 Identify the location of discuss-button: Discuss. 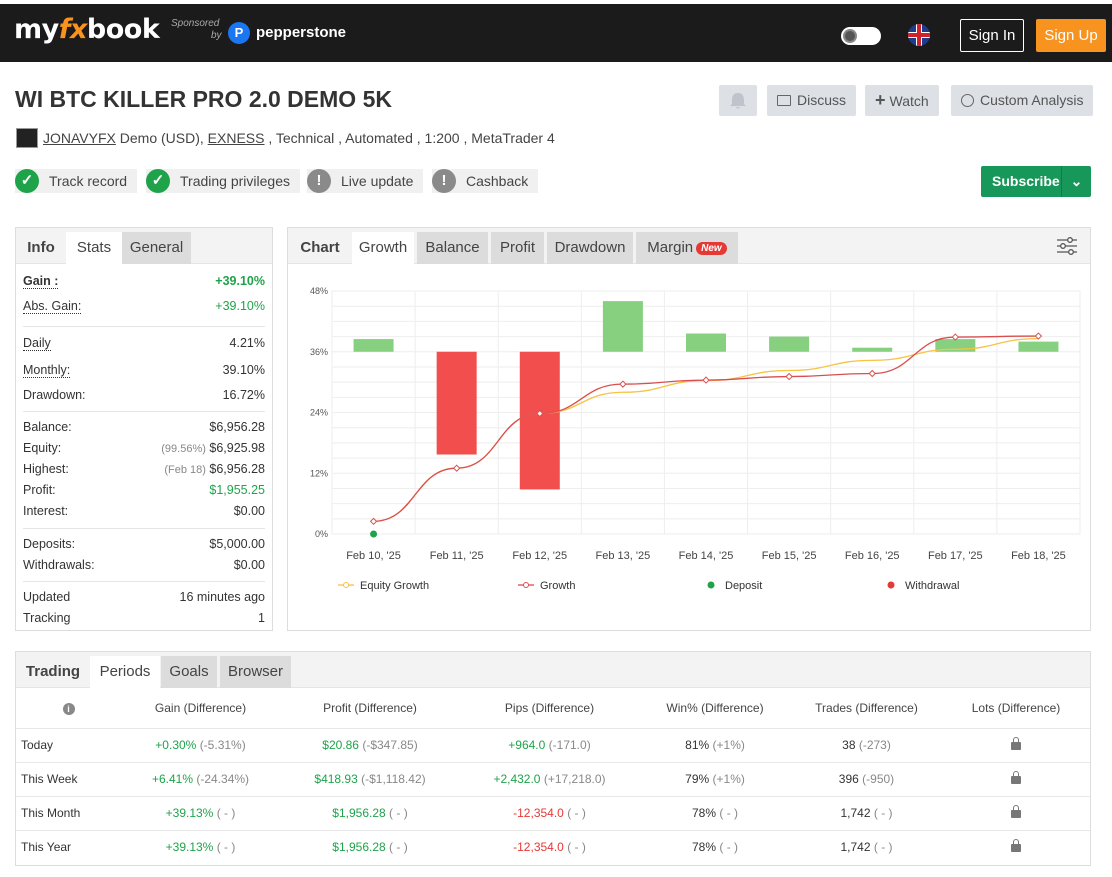
(812, 100).